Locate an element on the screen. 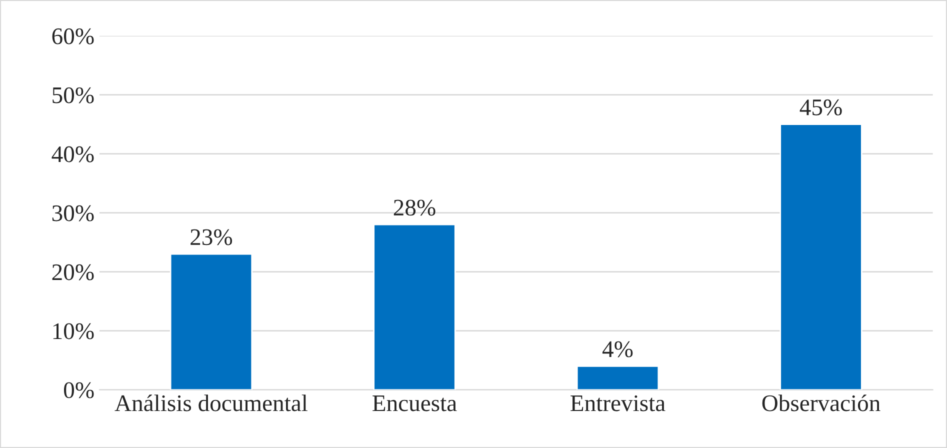 This screenshot has width=947, height=448. data-label: 45% is located at coordinates (821, 107).